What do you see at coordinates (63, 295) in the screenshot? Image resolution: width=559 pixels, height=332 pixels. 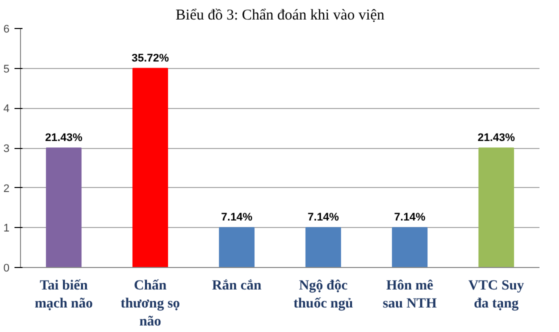 I see `x-tick-label: Tai biến mạch não` at bounding box center [63, 295].